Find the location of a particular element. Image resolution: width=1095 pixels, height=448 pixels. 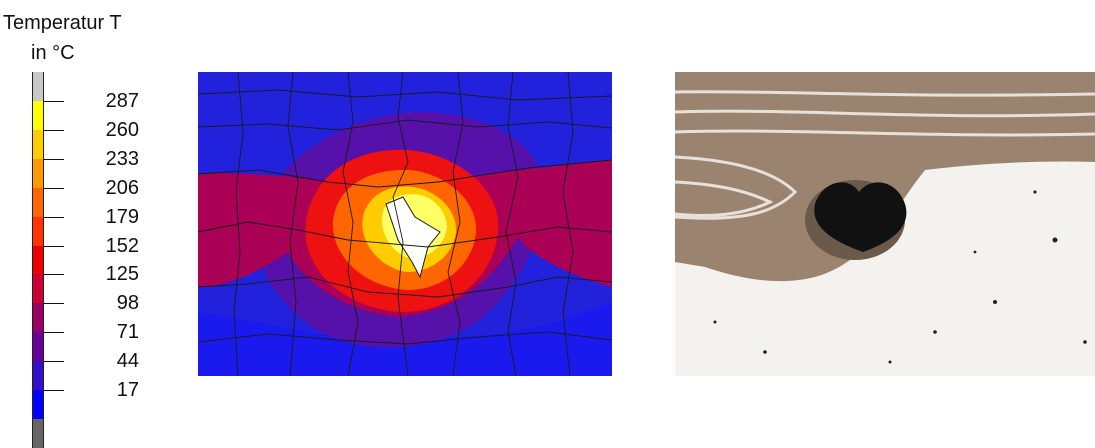

temperature-color-legend is located at coordinates (38, 260).